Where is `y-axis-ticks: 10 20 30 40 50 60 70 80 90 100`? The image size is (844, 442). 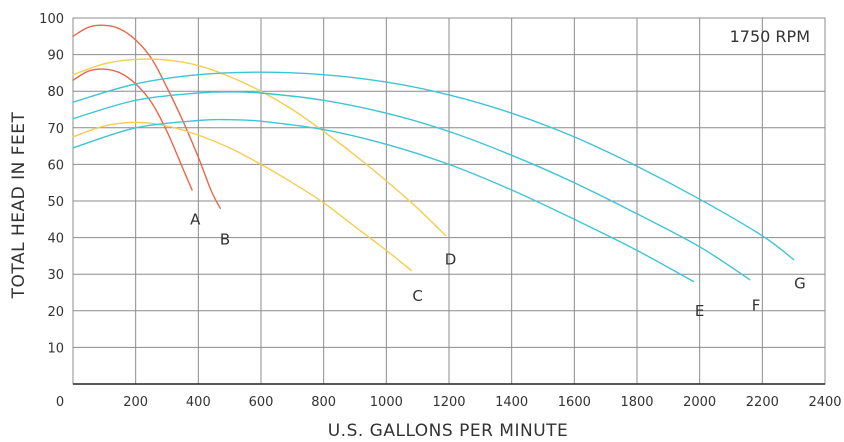
y-axis-ticks: 10 20 30 40 50 60 70 80 90 100 is located at coordinates (51, 184).